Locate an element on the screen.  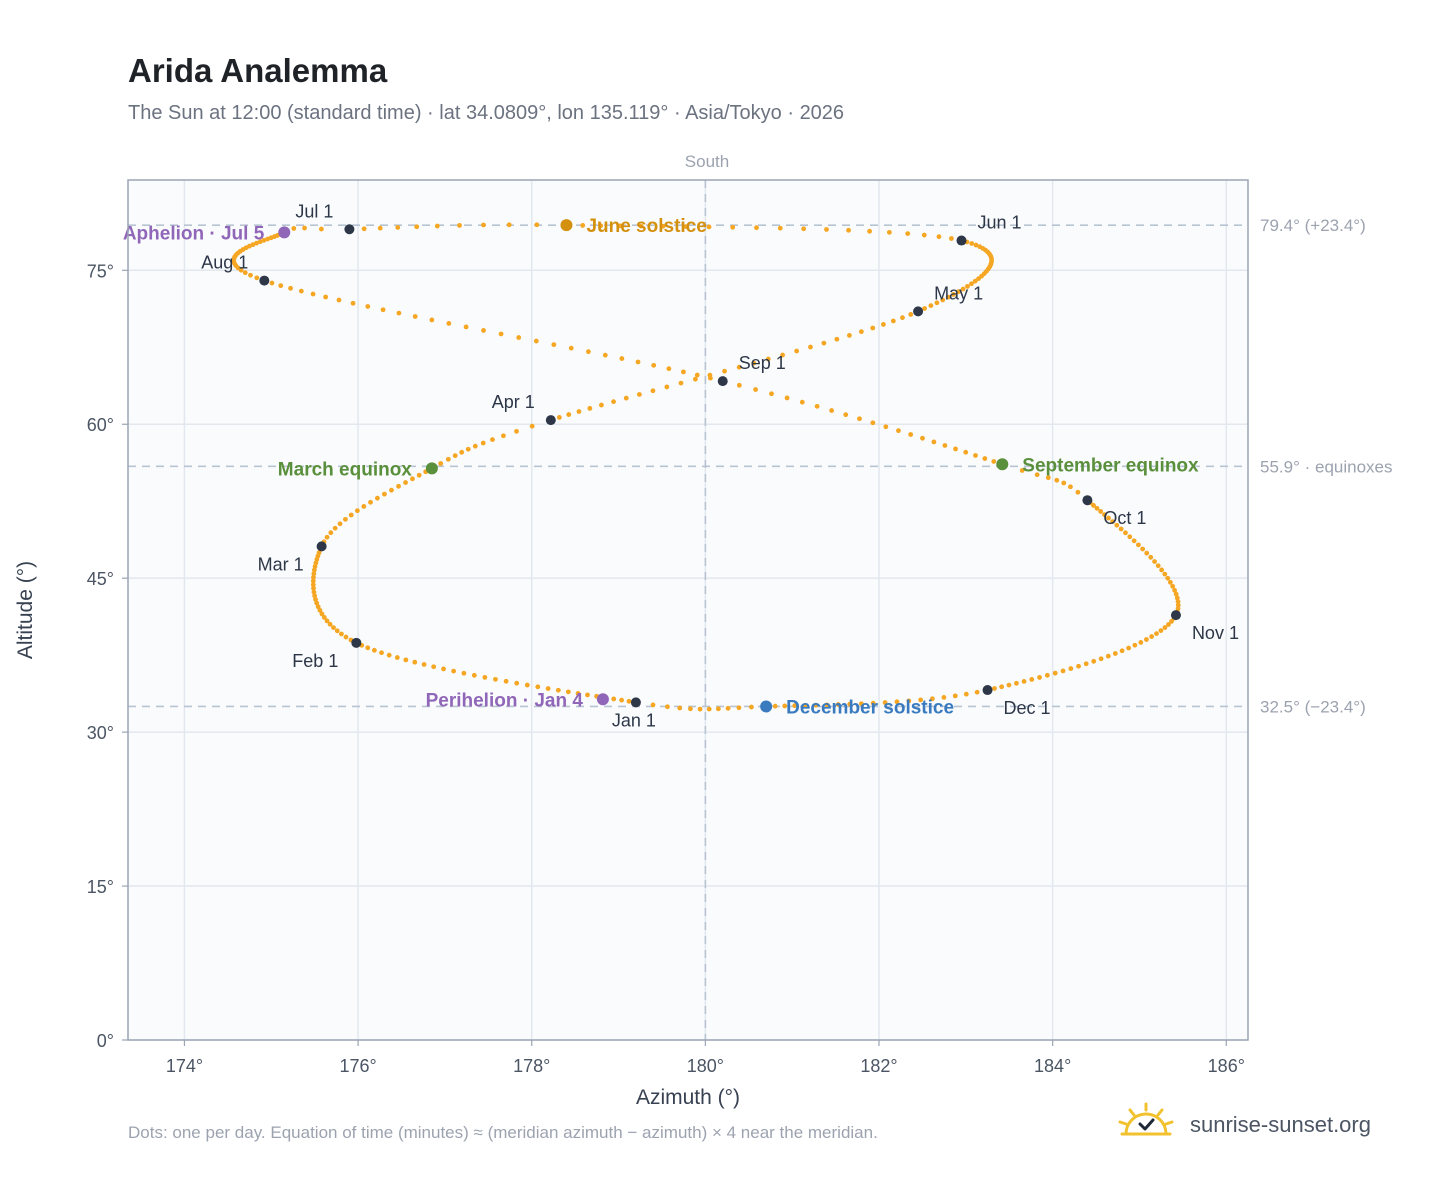
sun-logo-icon is located at coordinates (1146, 1119).